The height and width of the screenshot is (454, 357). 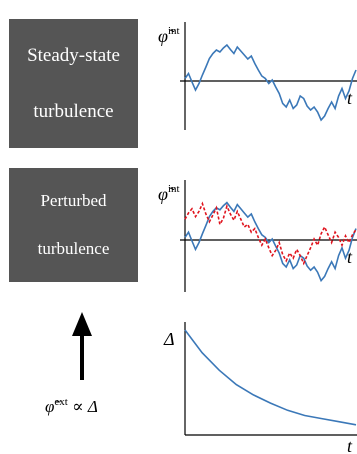 I want to click on panel2-series, so click(x=270, y=242).